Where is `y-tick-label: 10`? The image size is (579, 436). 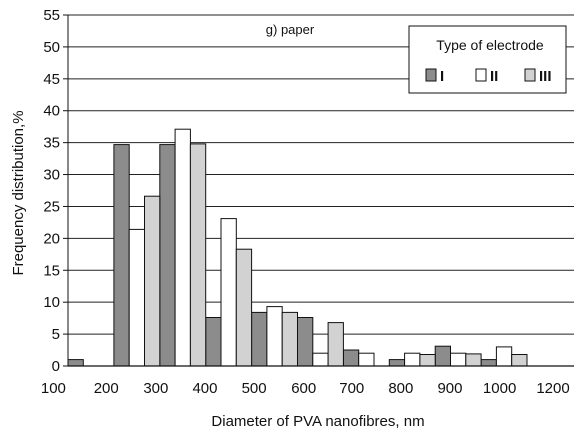 y-tick-label: 10 is located at coordinates (51, 302).